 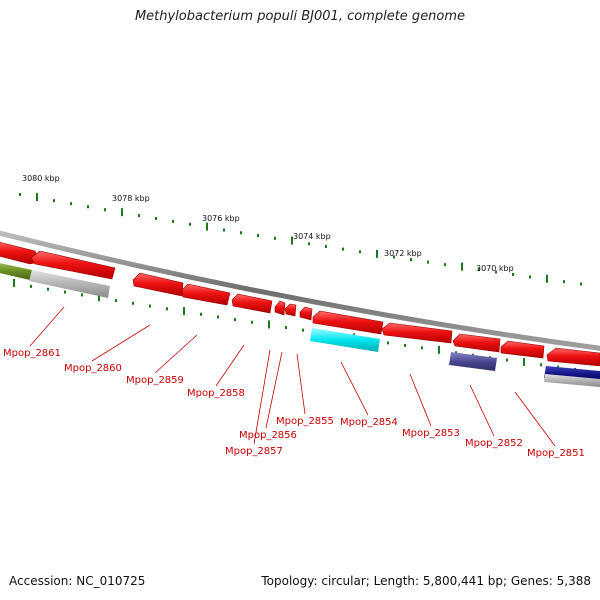 What do you see at coordinates (93, 368) in the screenshot?
I see `gene-label: Mpop_2860` at bounding box center [93, 368].